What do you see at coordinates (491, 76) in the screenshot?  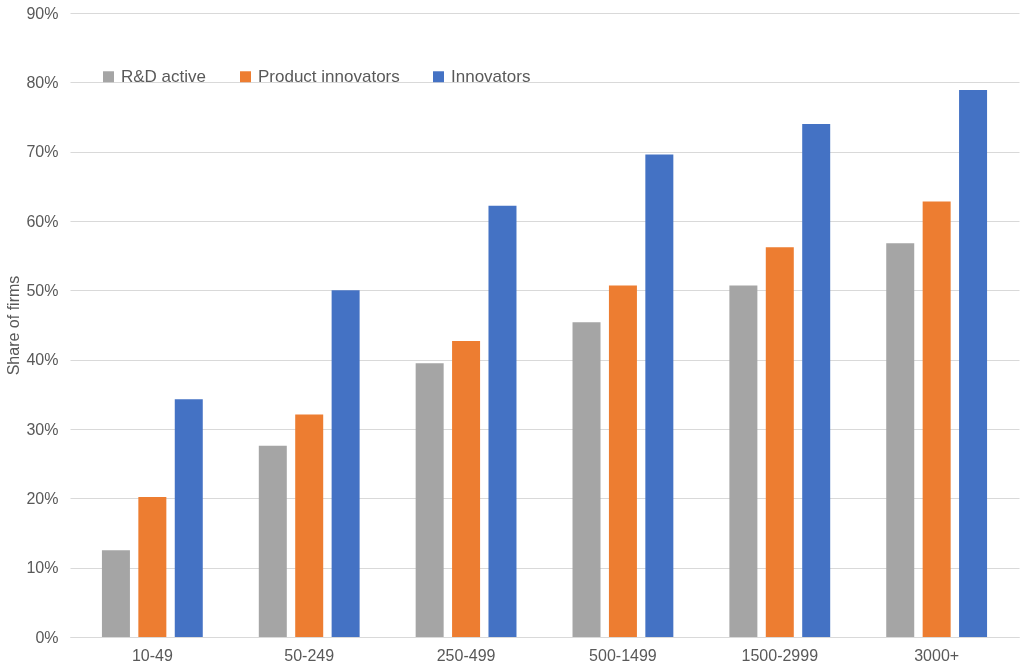 I see `legend-label: Innovators` at bounding box center [491, 76].